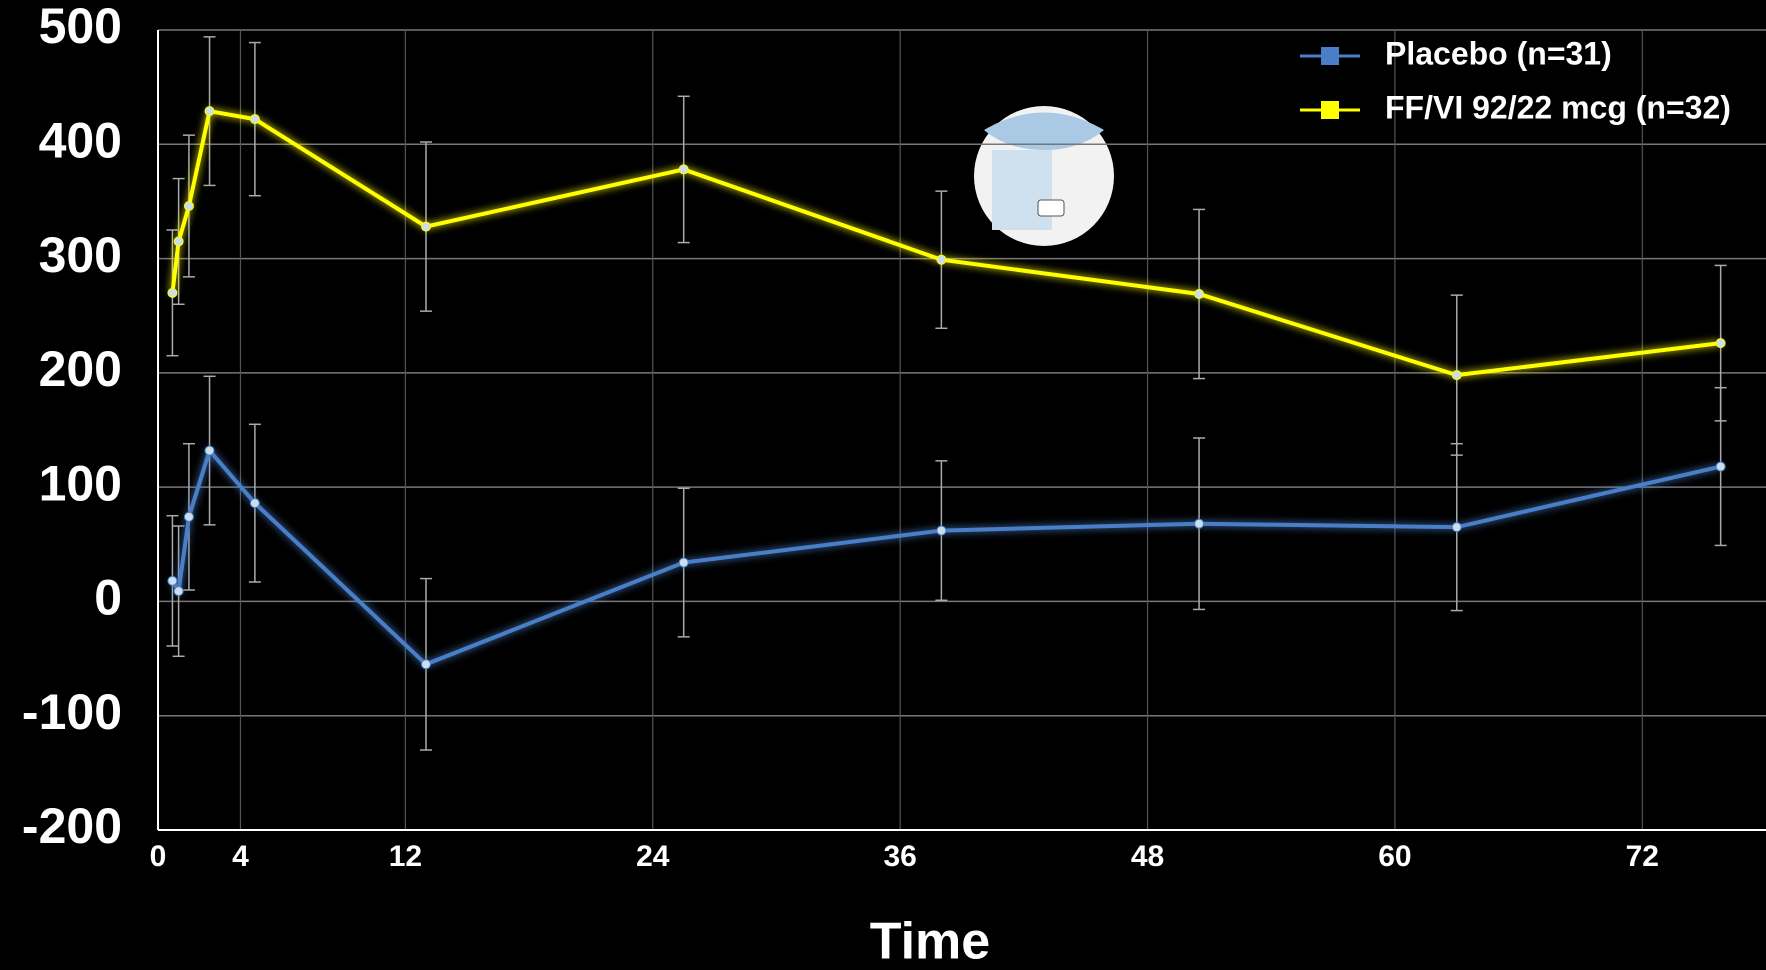 Image resolution: width=1766 pixels, height=970 pixels. Describe the element at coordinates (80, 369) in the screenshot. I see `y-tick-label: 200` at that location.